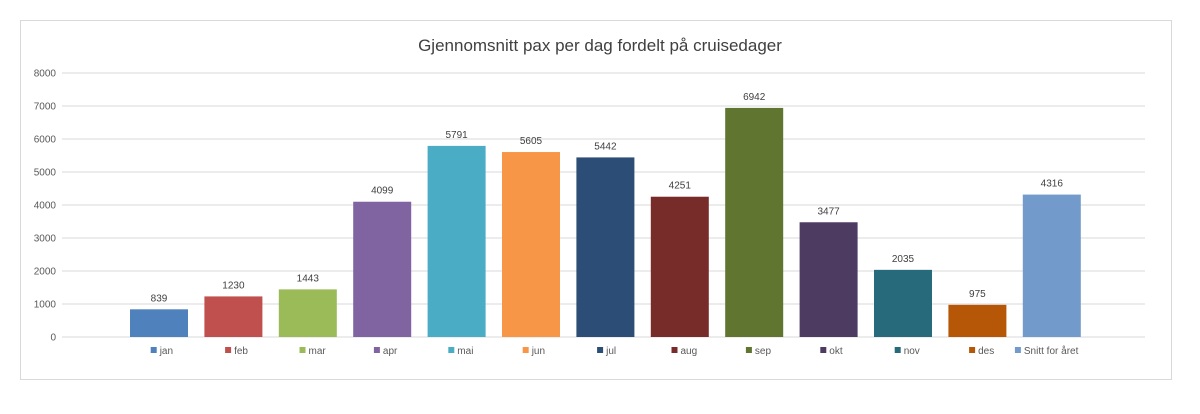 The width and height of the screenshot is (1200, 414). I want to click on bar-feb, so click(233, 316).